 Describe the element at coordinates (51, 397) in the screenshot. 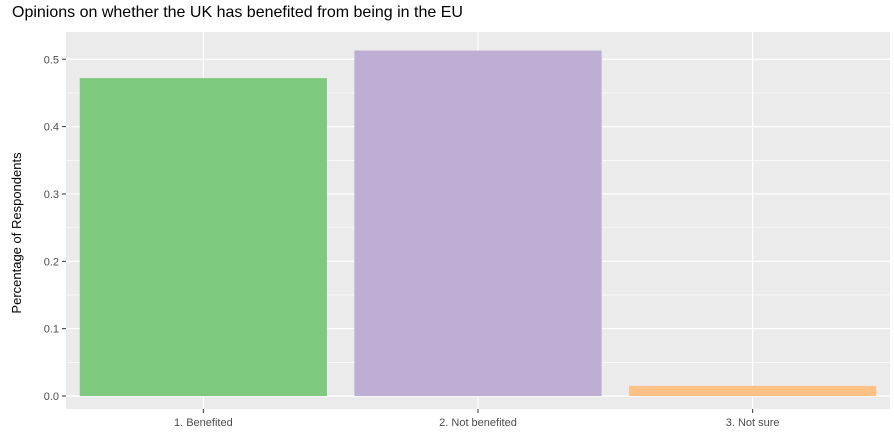

I see `y-tick-label: 0.0` at that location.